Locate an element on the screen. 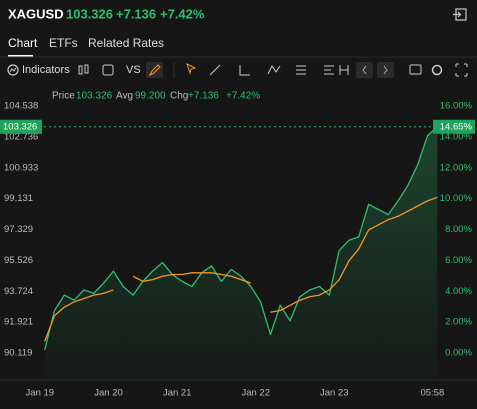 Image resolution: width=477 pixels, height=409 pixels. next-button is located at coordinates (385, 70).